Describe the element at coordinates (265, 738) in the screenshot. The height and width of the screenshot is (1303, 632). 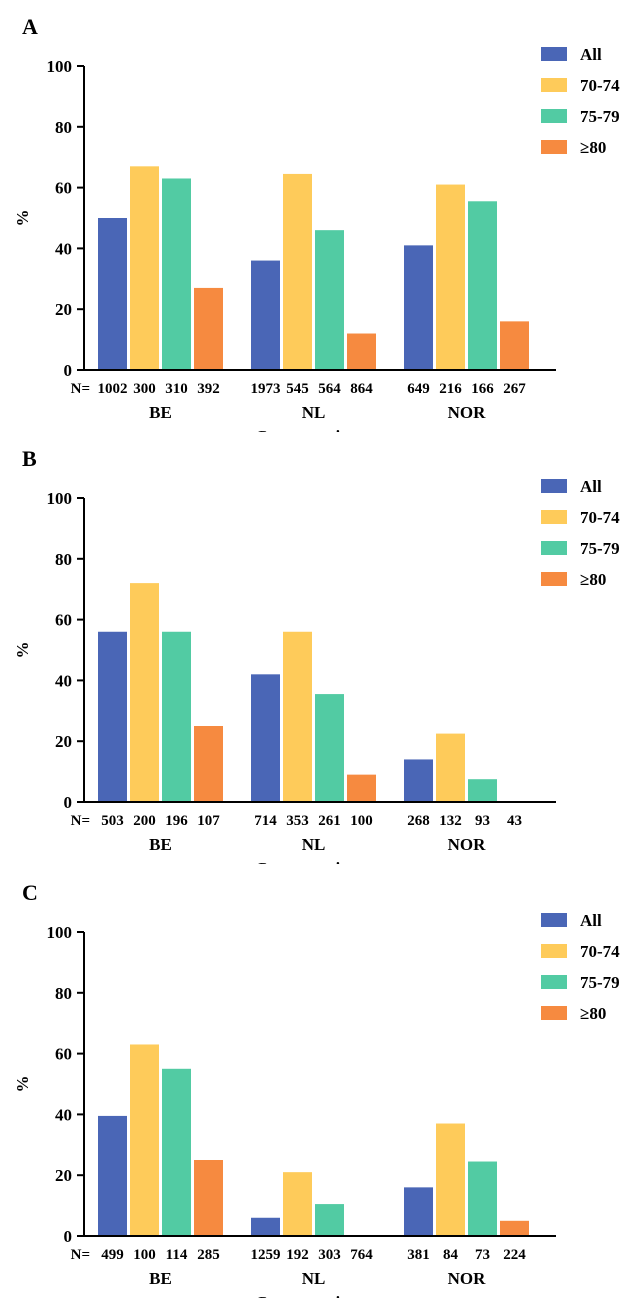
I see `bar-all-nl` at that location.